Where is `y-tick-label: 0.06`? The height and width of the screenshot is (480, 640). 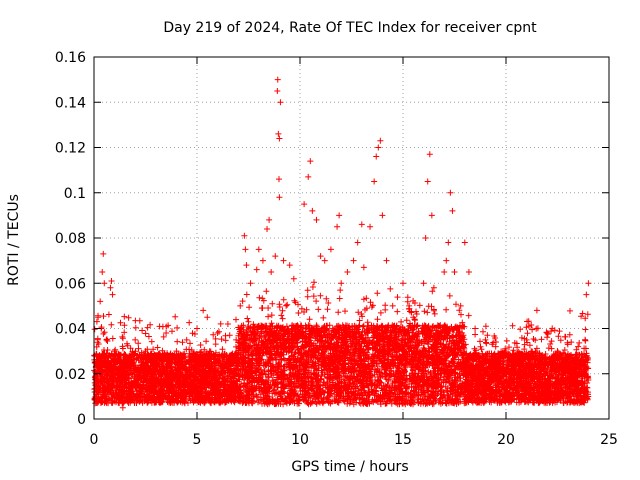 y-tick-label: 0.06 is located at coordinates (70, 284).